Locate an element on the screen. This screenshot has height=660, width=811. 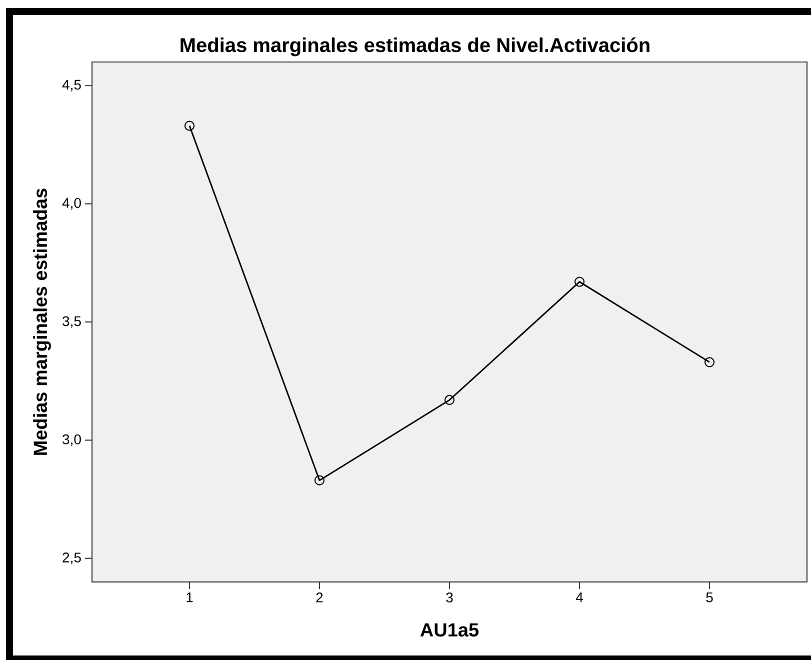
x-tick-label: 2 is located at coordinates (319, 597).